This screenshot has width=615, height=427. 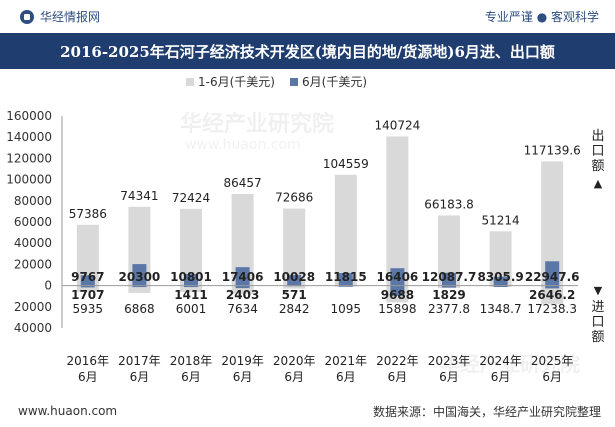 What do you see at coordinates (449, 309) in the screenshot?
I see `data-label-ytd-import: 2377.8` at bounding box center [449, 309].